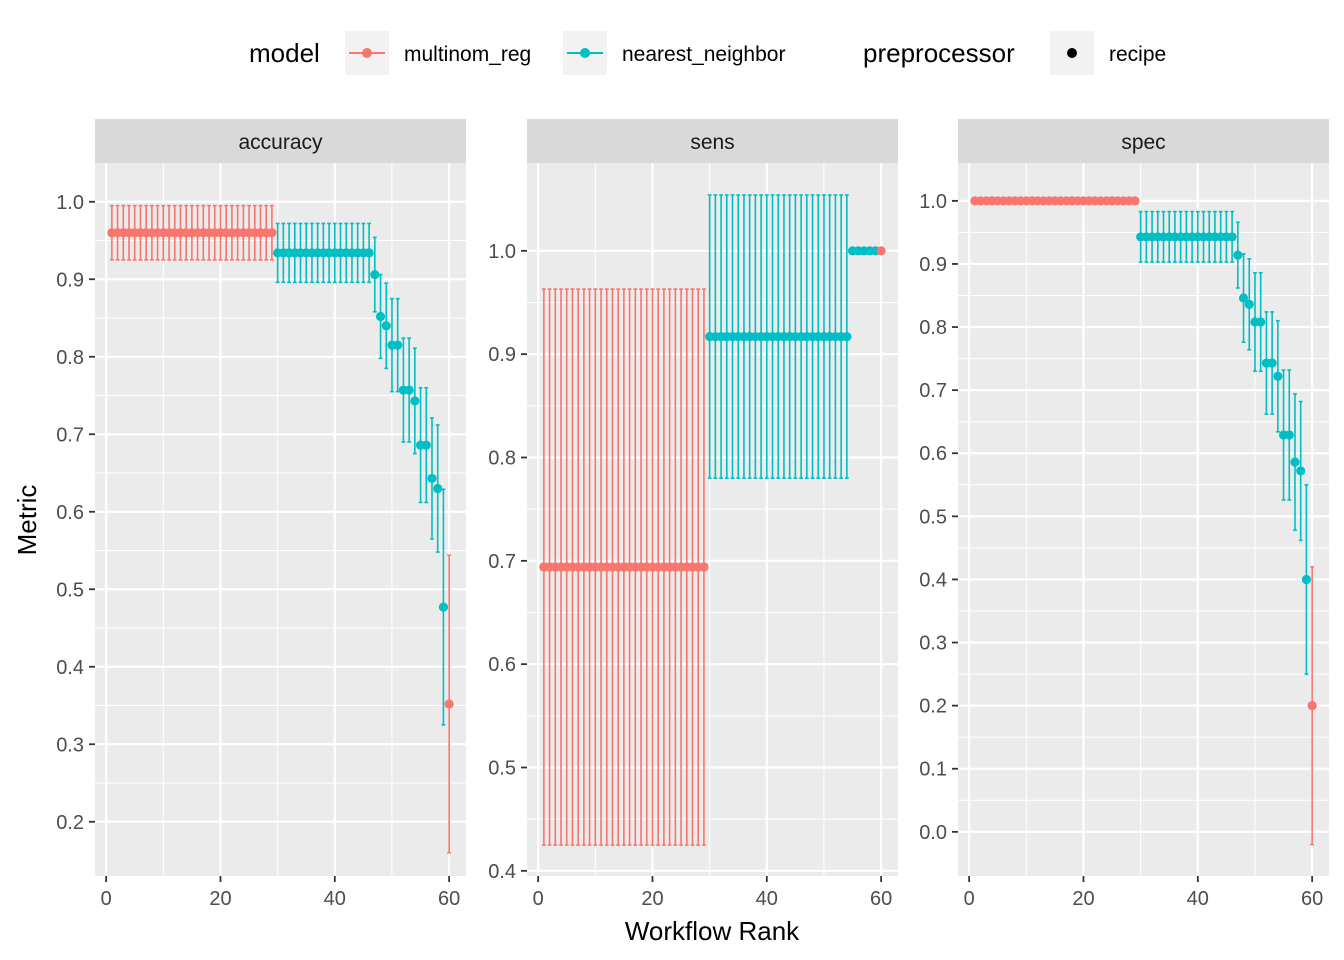  What do you see at coordinates (1108, 53) in the screenshot?
I see `legend-item-recipe: recipe` at bounding box center [1108, 53].